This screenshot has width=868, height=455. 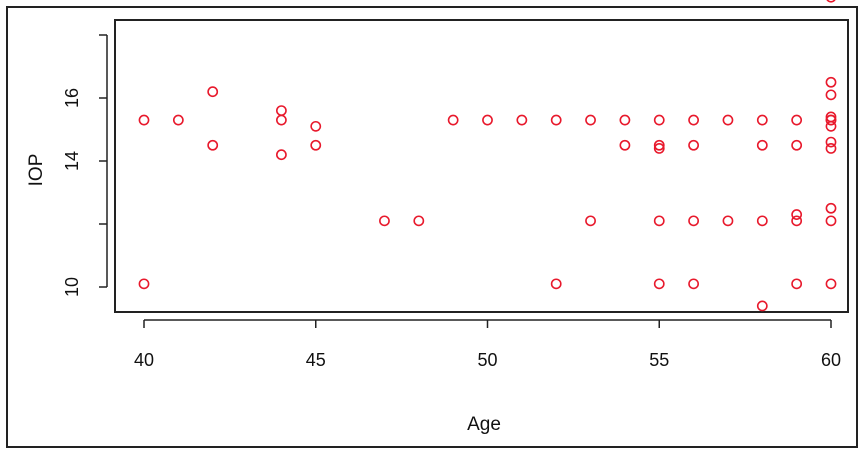 What do you see at coordinates (831, 360) in the screenshot?
I see `x-tick-label: 60` at bounding box center [831, 360].